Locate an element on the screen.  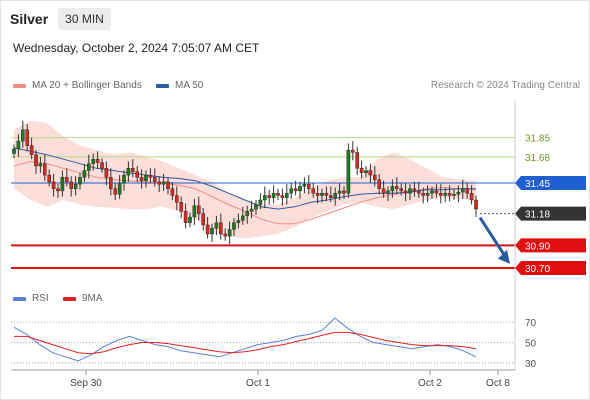
ma50-swatch is located at coordinates (162, 85).